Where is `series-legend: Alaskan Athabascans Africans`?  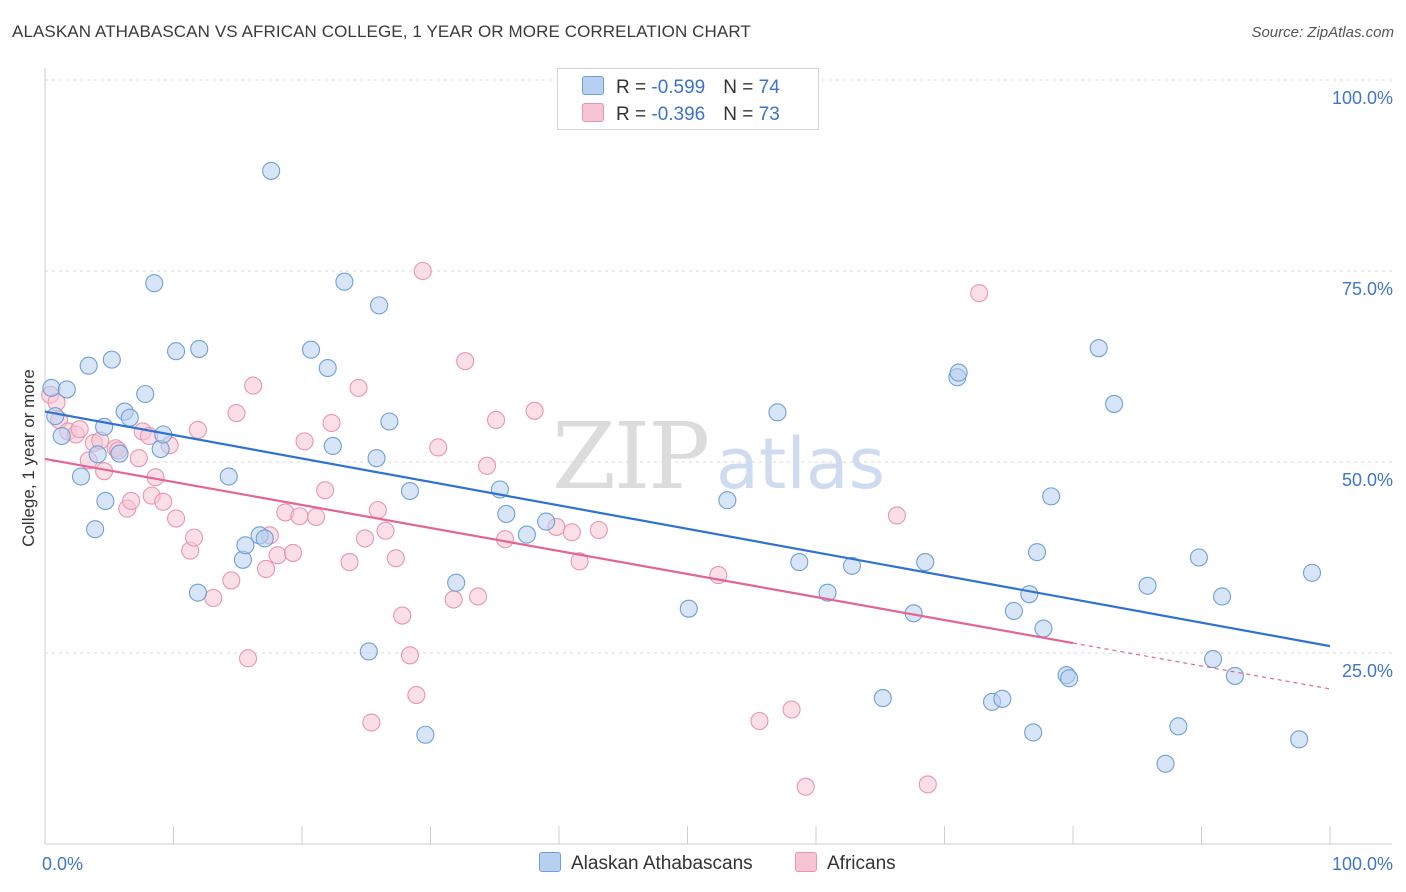
series-legend: Alaskan Athabascans Africans is located at coordinates (703, 864).